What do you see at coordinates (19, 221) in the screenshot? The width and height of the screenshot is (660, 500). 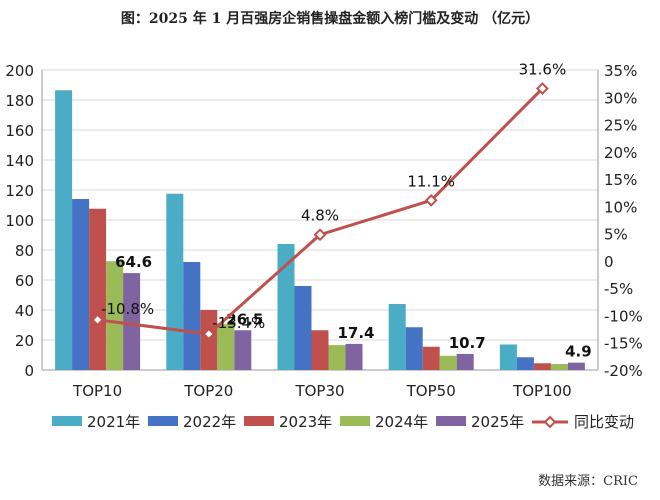 I see `y-left-tick-label: 100` at bounding box center [19, 221].